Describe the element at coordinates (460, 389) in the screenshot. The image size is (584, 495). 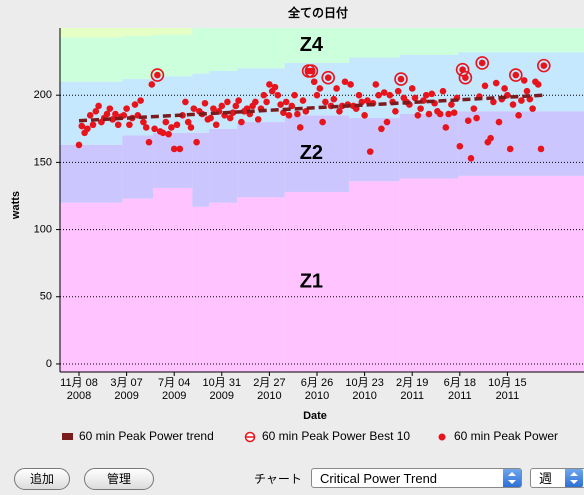
I see `x-tick-label: 6月 18 2011` at that location.